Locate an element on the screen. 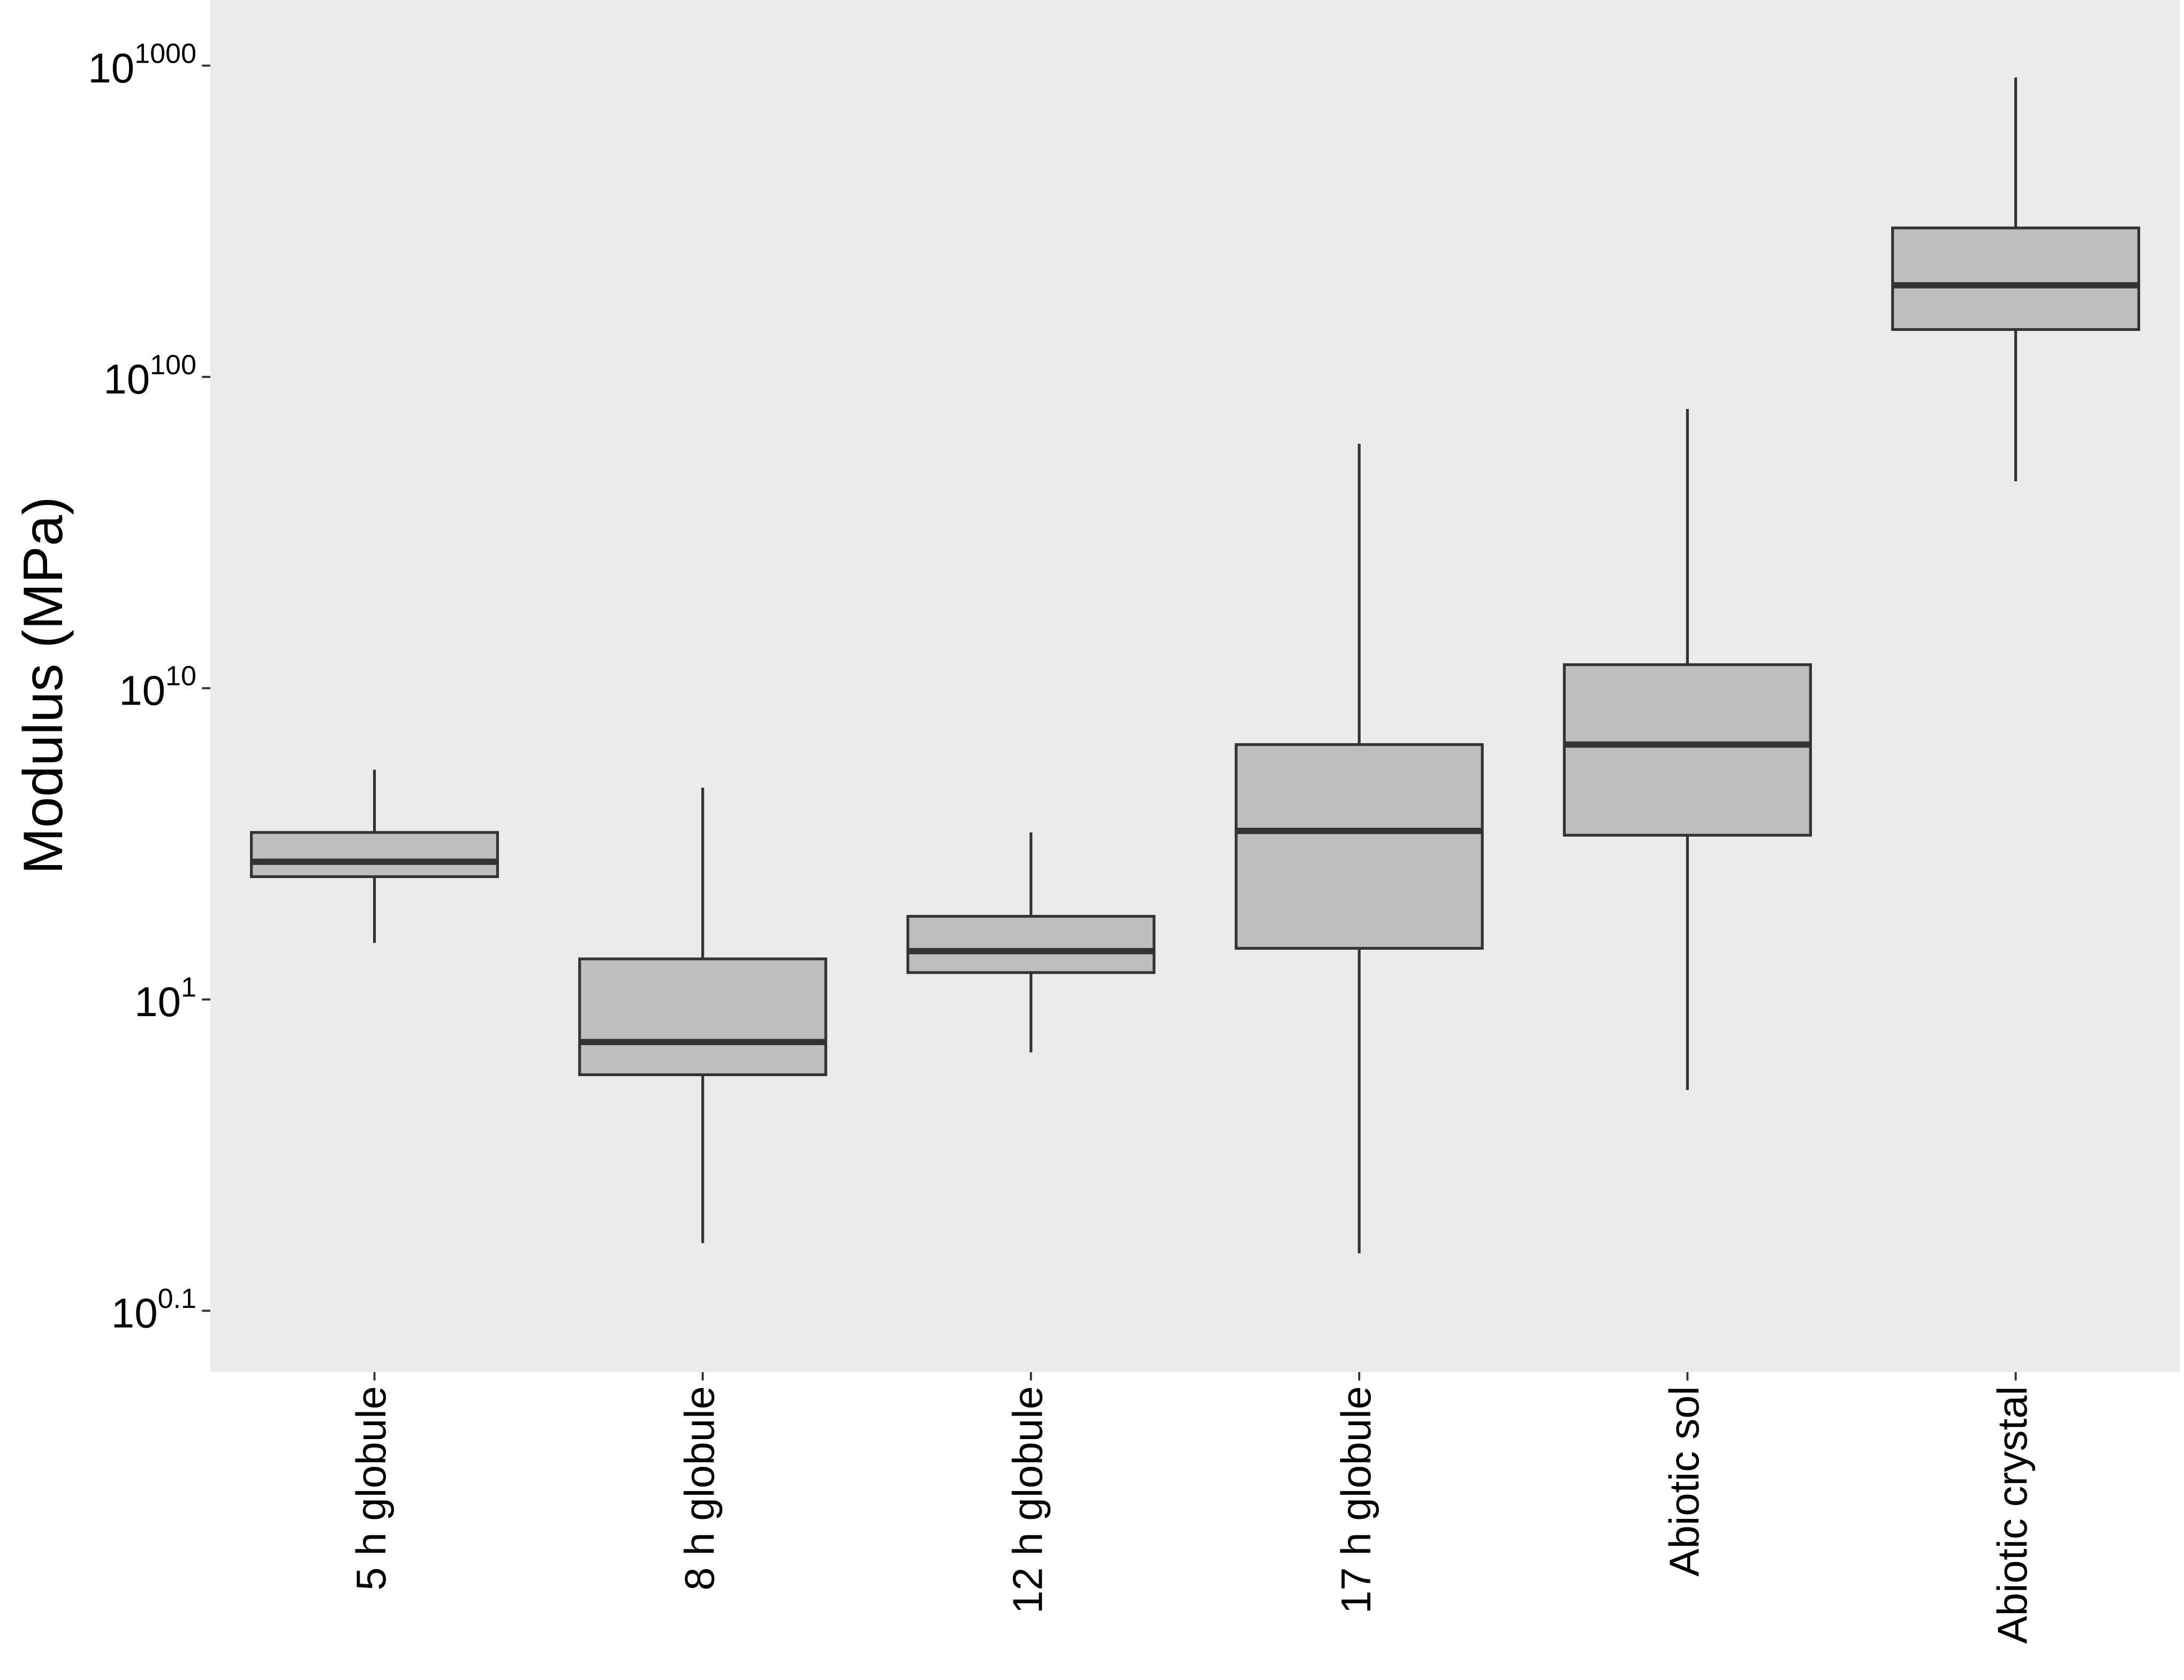 The image size is (2184, 1680). y-tick-label: 101 is located at coordinates (165, 999).